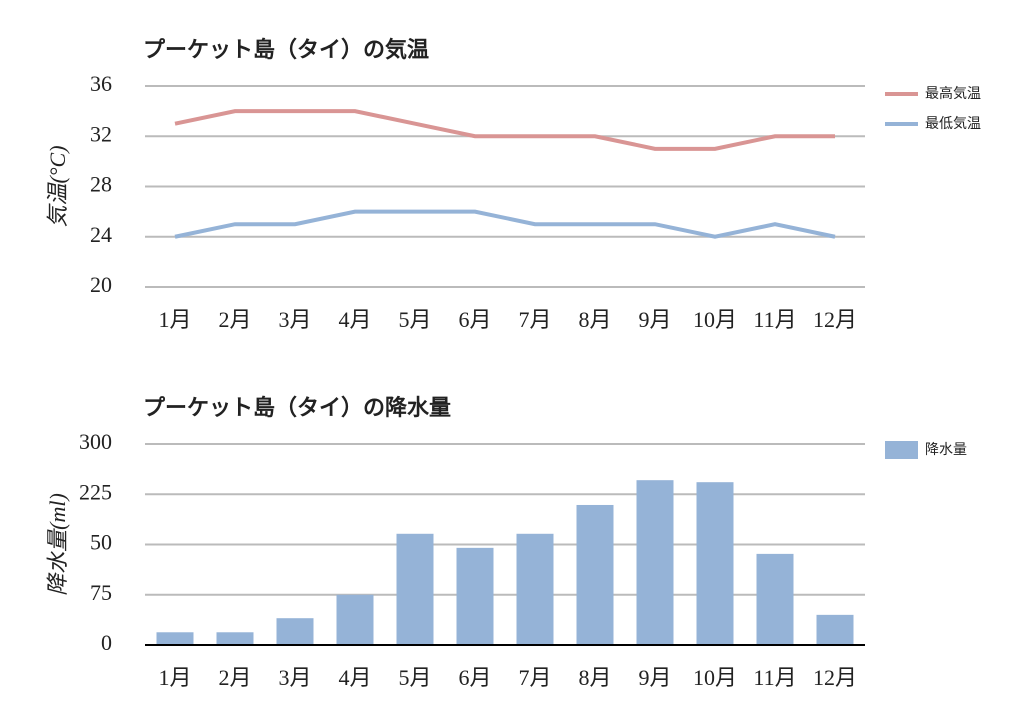  I want to click on y-axis-label: 気温(°C), so click(57, 186).